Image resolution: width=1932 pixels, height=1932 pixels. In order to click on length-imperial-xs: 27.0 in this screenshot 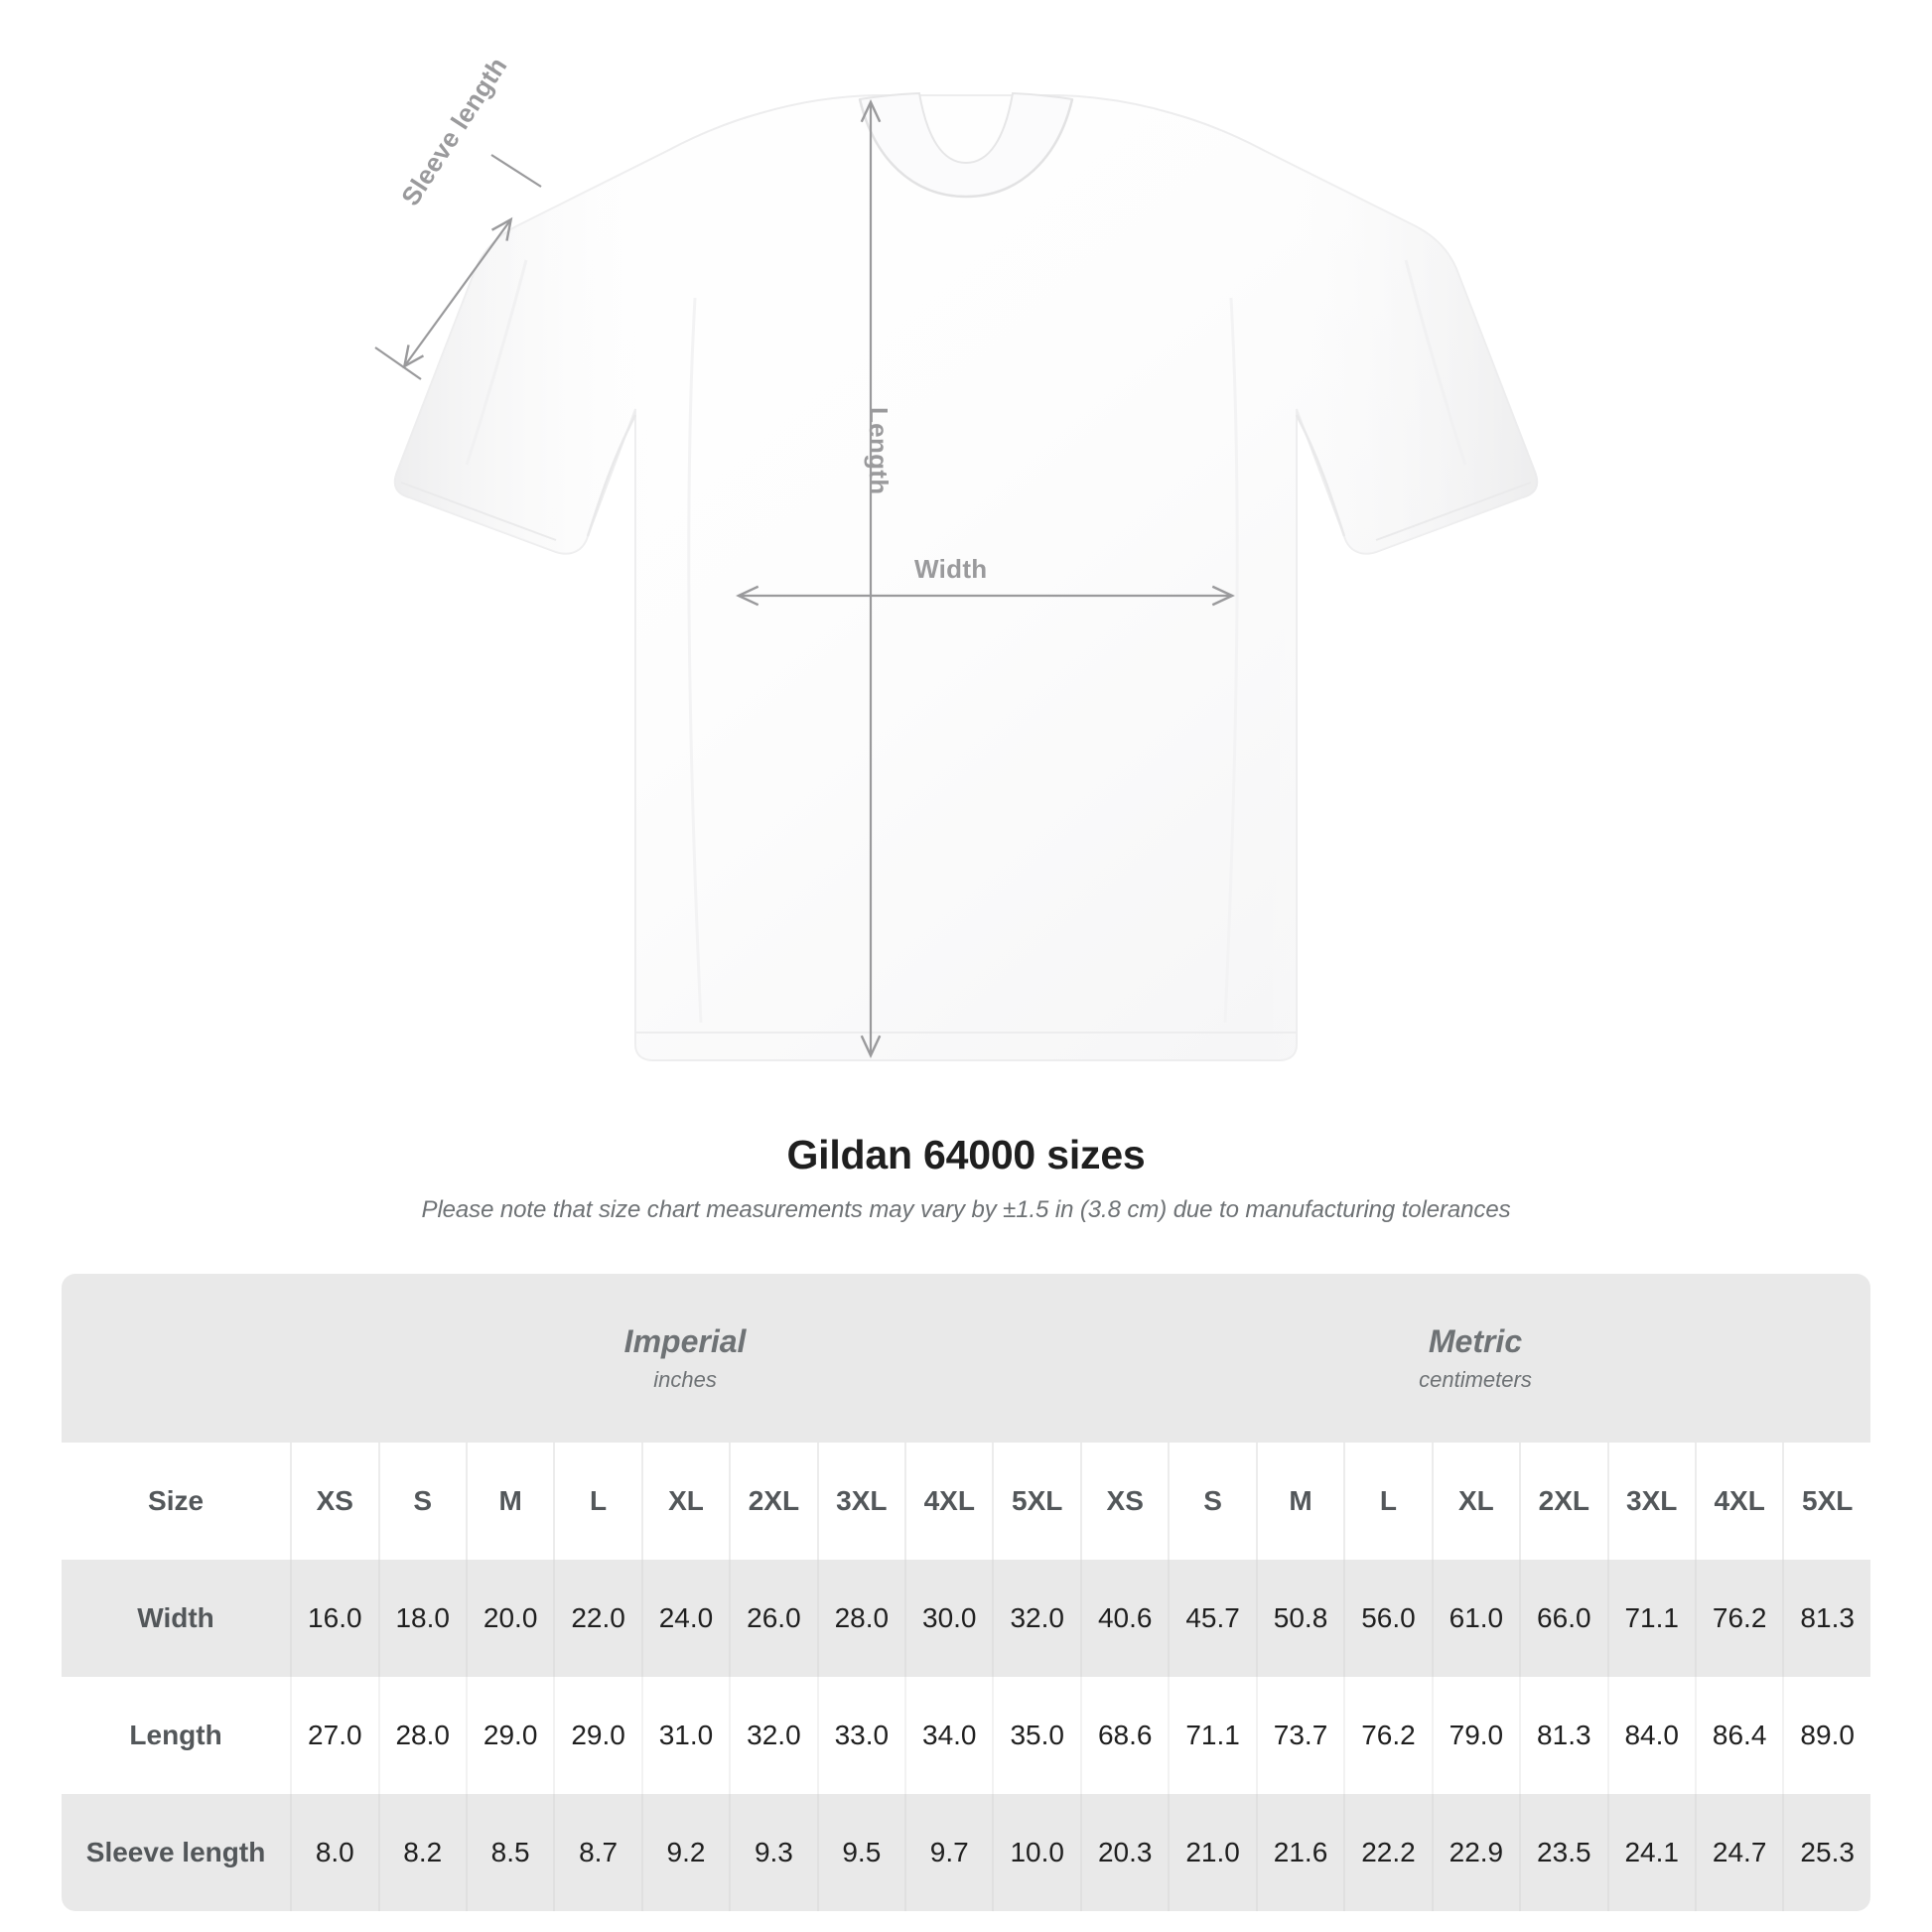, I will do `click(334, 1735)`.